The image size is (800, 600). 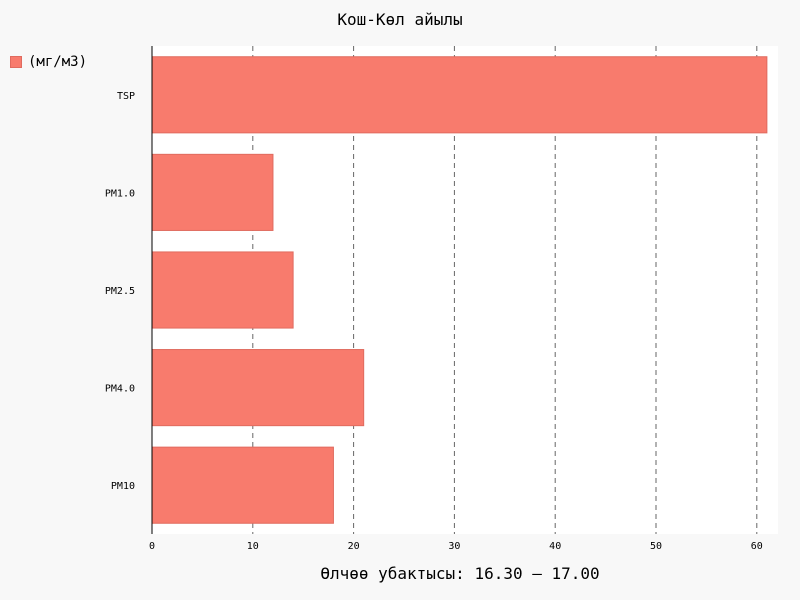 What do you see at coordinates (126, 96) in the screenshot?
I see `category-label: TSP` at bounding box center [126, 96].